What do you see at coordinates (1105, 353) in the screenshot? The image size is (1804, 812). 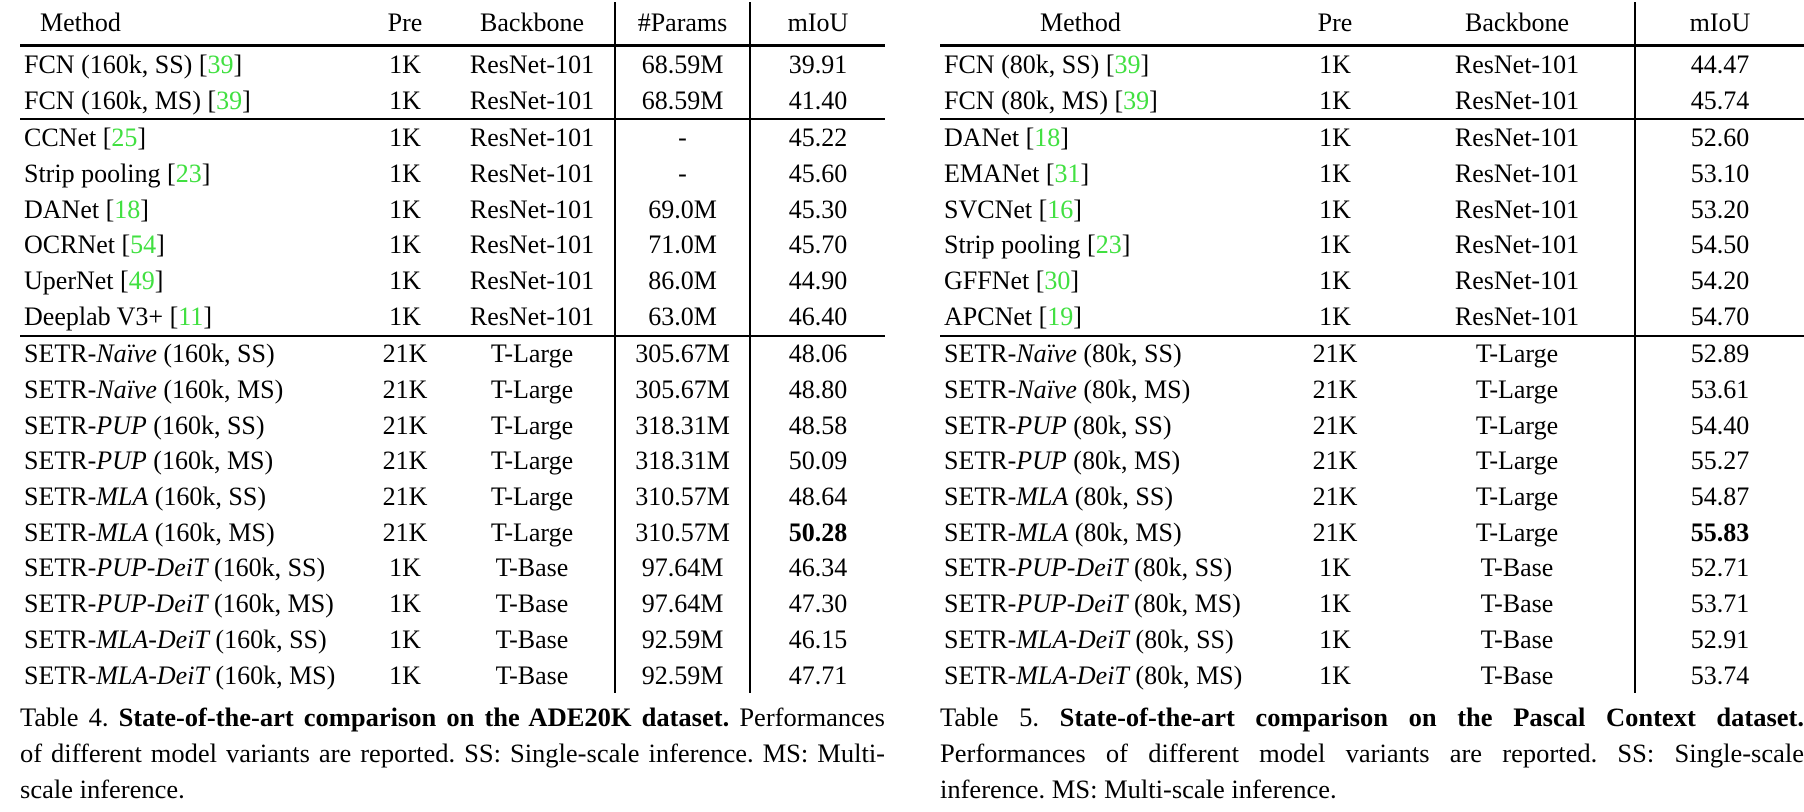 I see `method-cell: SETR-Naïve (80k, SS)` at bounding box center [1105, 353].